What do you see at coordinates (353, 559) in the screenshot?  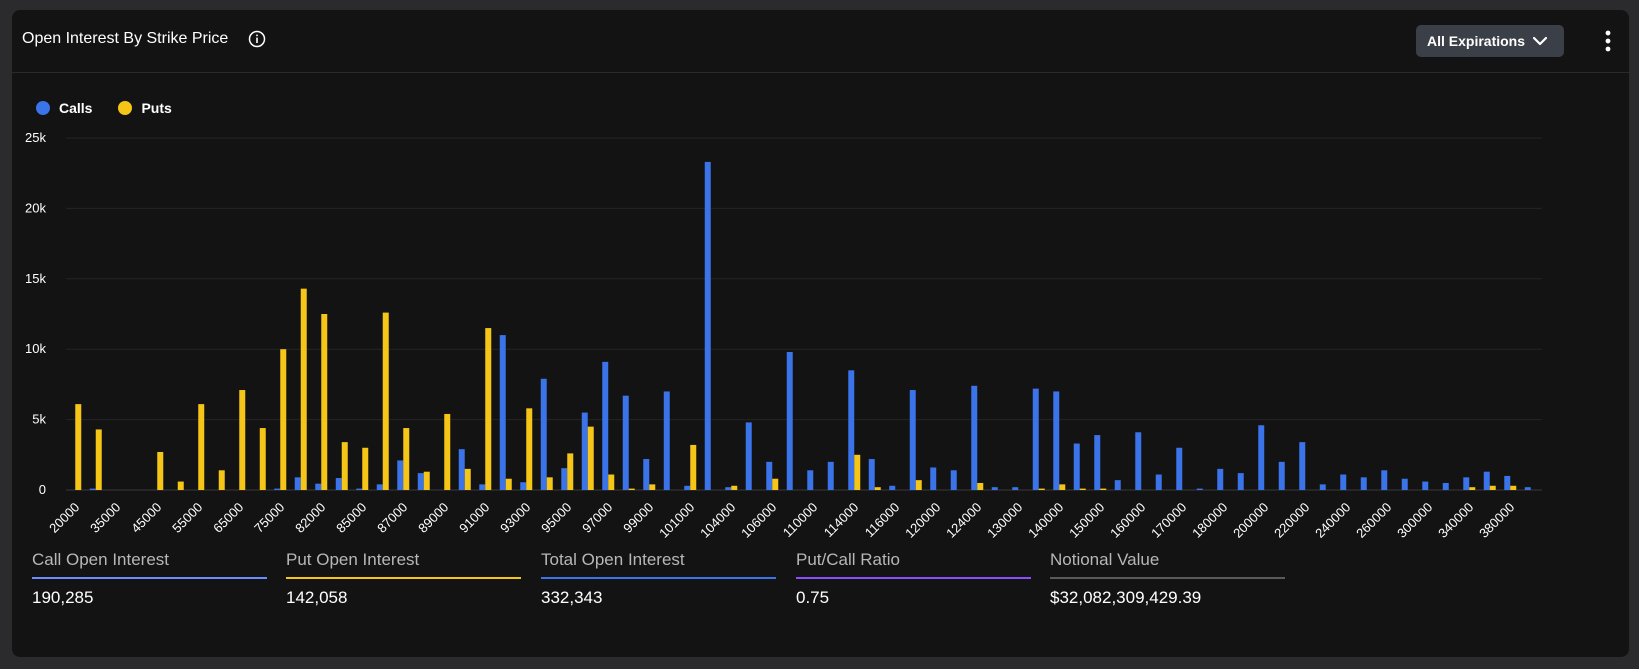 I see `stat-label: Put Open Interest` at bounding box center [353, 559].